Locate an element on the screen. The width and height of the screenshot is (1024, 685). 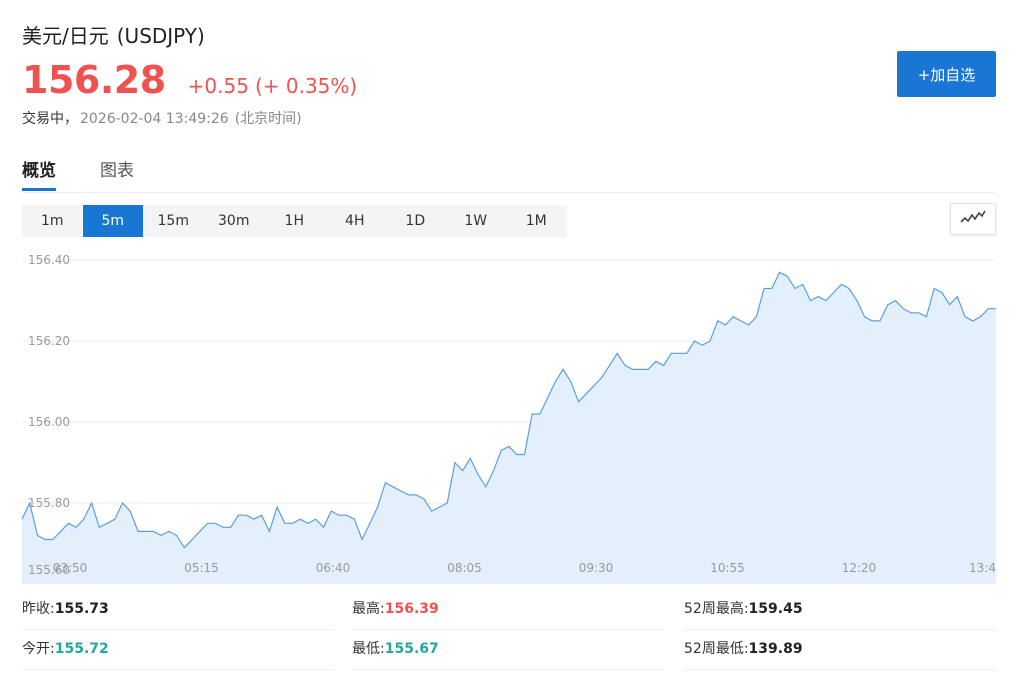
y-tick-label: 156.20 is located at coordinates (49, 341).